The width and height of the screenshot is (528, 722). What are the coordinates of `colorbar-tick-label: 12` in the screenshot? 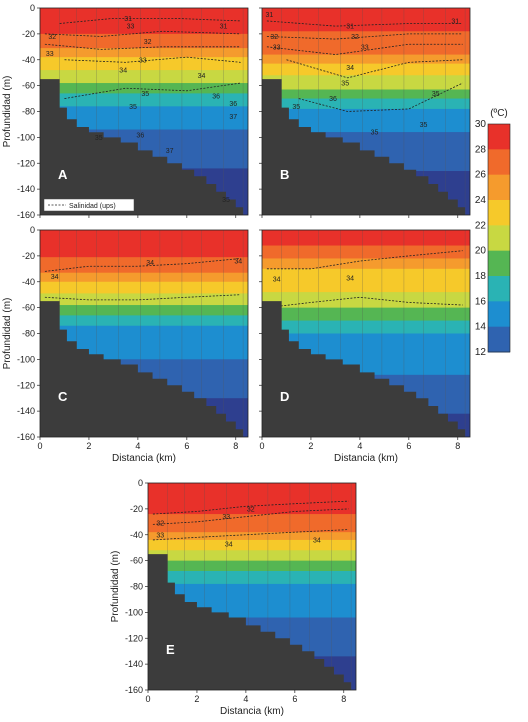 It's located at (481, 352).